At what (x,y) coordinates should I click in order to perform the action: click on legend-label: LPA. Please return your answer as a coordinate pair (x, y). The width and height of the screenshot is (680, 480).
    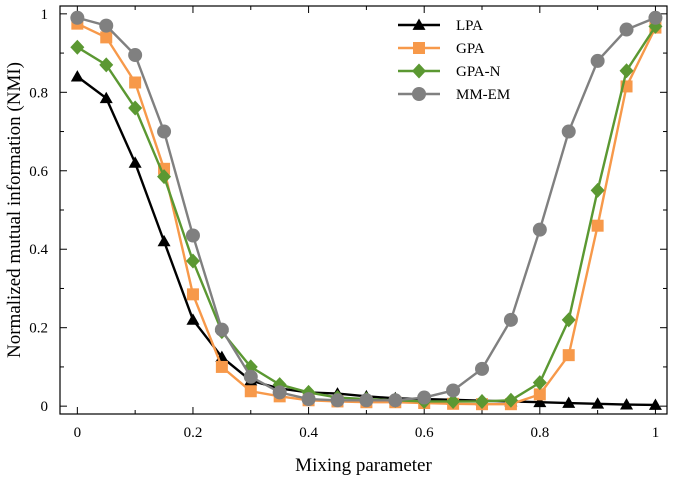
    Looking at the image, I should click on (469, 26).